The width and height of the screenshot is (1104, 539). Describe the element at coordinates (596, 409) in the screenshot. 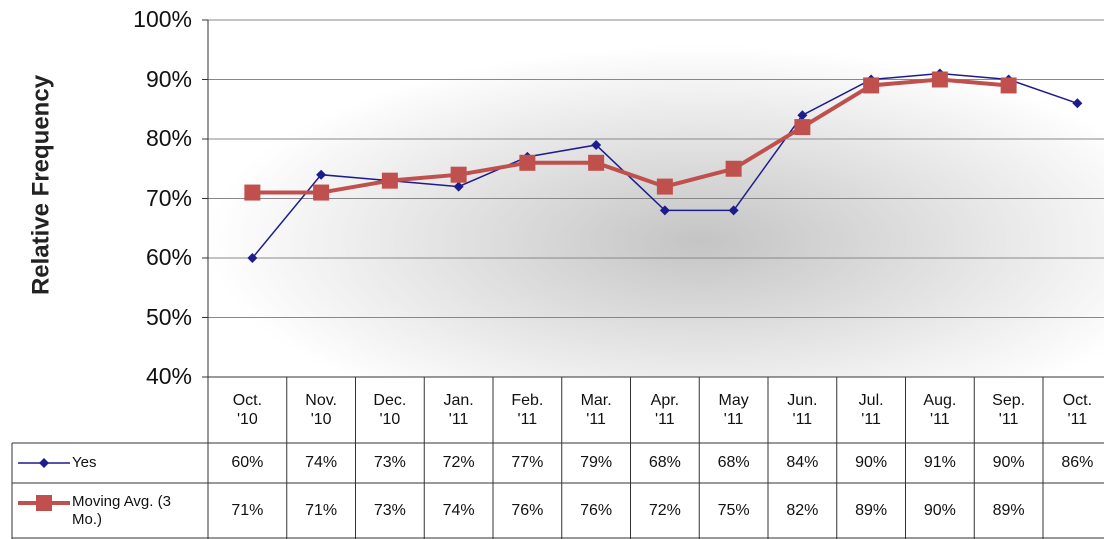

I see `x-tick-label: Mar. '11` at that location.